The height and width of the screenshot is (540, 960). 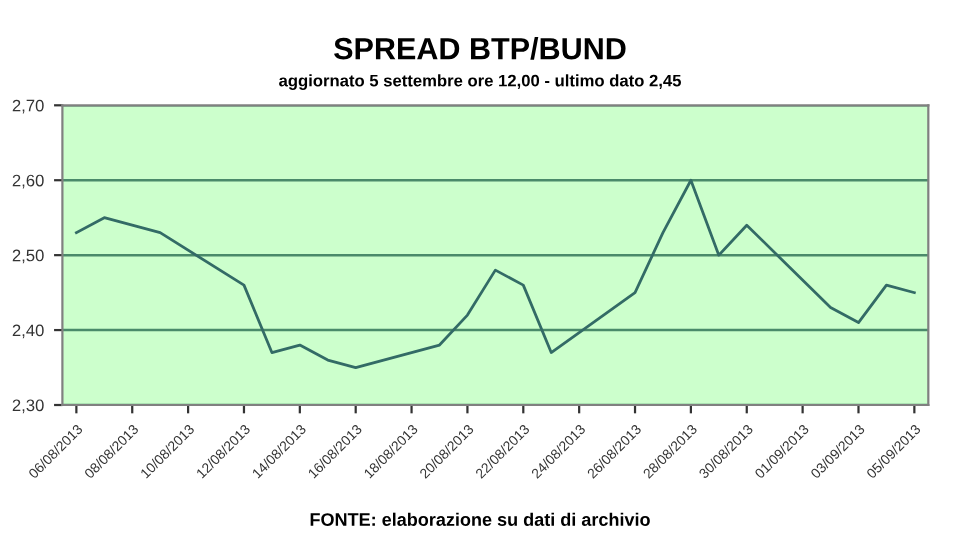 I want to click on y-tick-label: 2,70, so click(x=28, y=106).